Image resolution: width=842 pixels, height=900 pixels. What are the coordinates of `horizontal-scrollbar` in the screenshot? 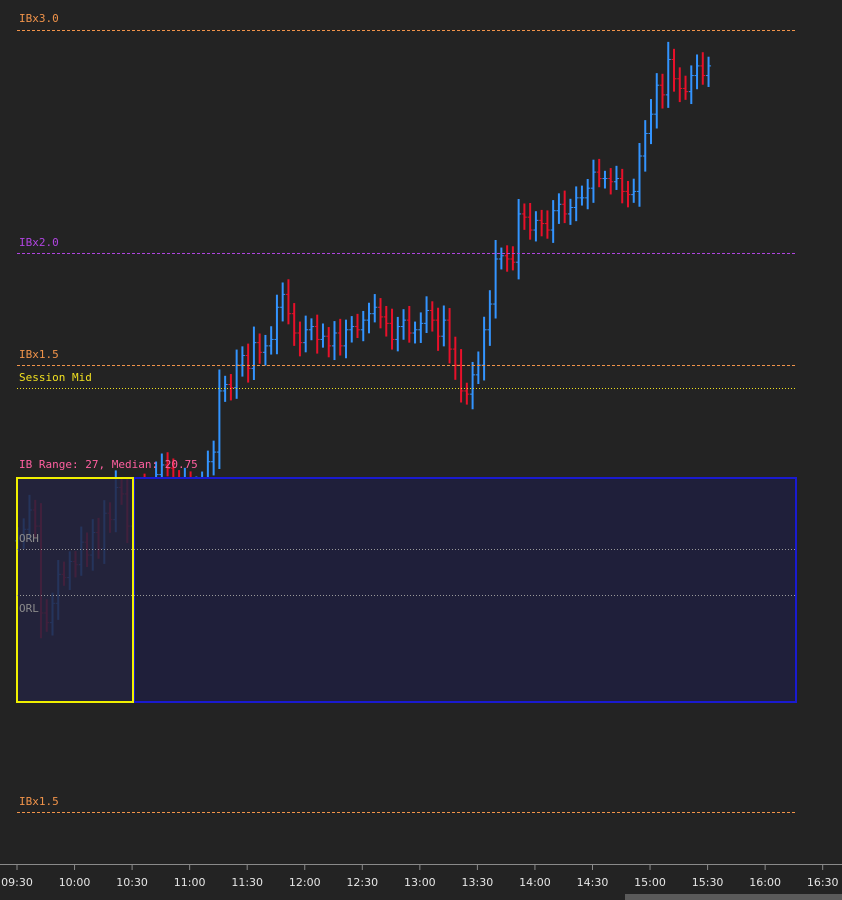 It's located at (733, 897).